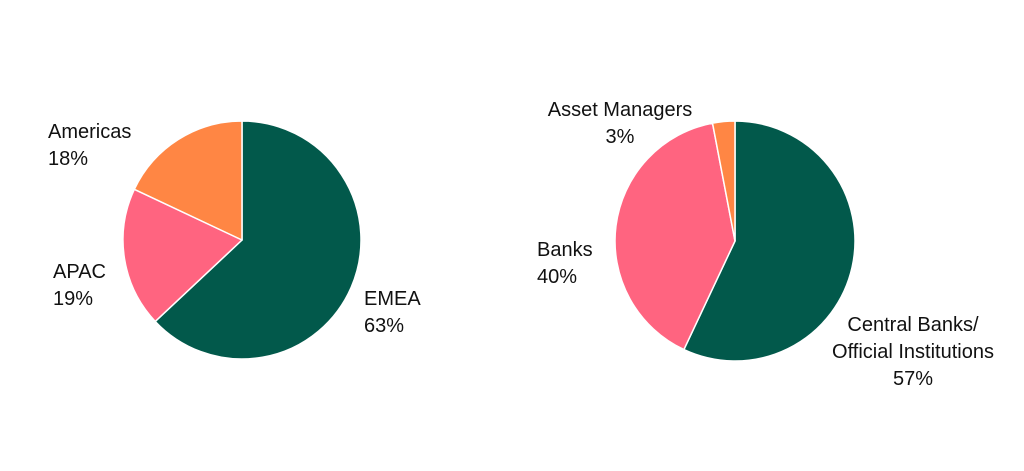 The height and width of the screenshot is (471, 1024). I want to click on slice-label-emea: EMEA, so click(392, 299).